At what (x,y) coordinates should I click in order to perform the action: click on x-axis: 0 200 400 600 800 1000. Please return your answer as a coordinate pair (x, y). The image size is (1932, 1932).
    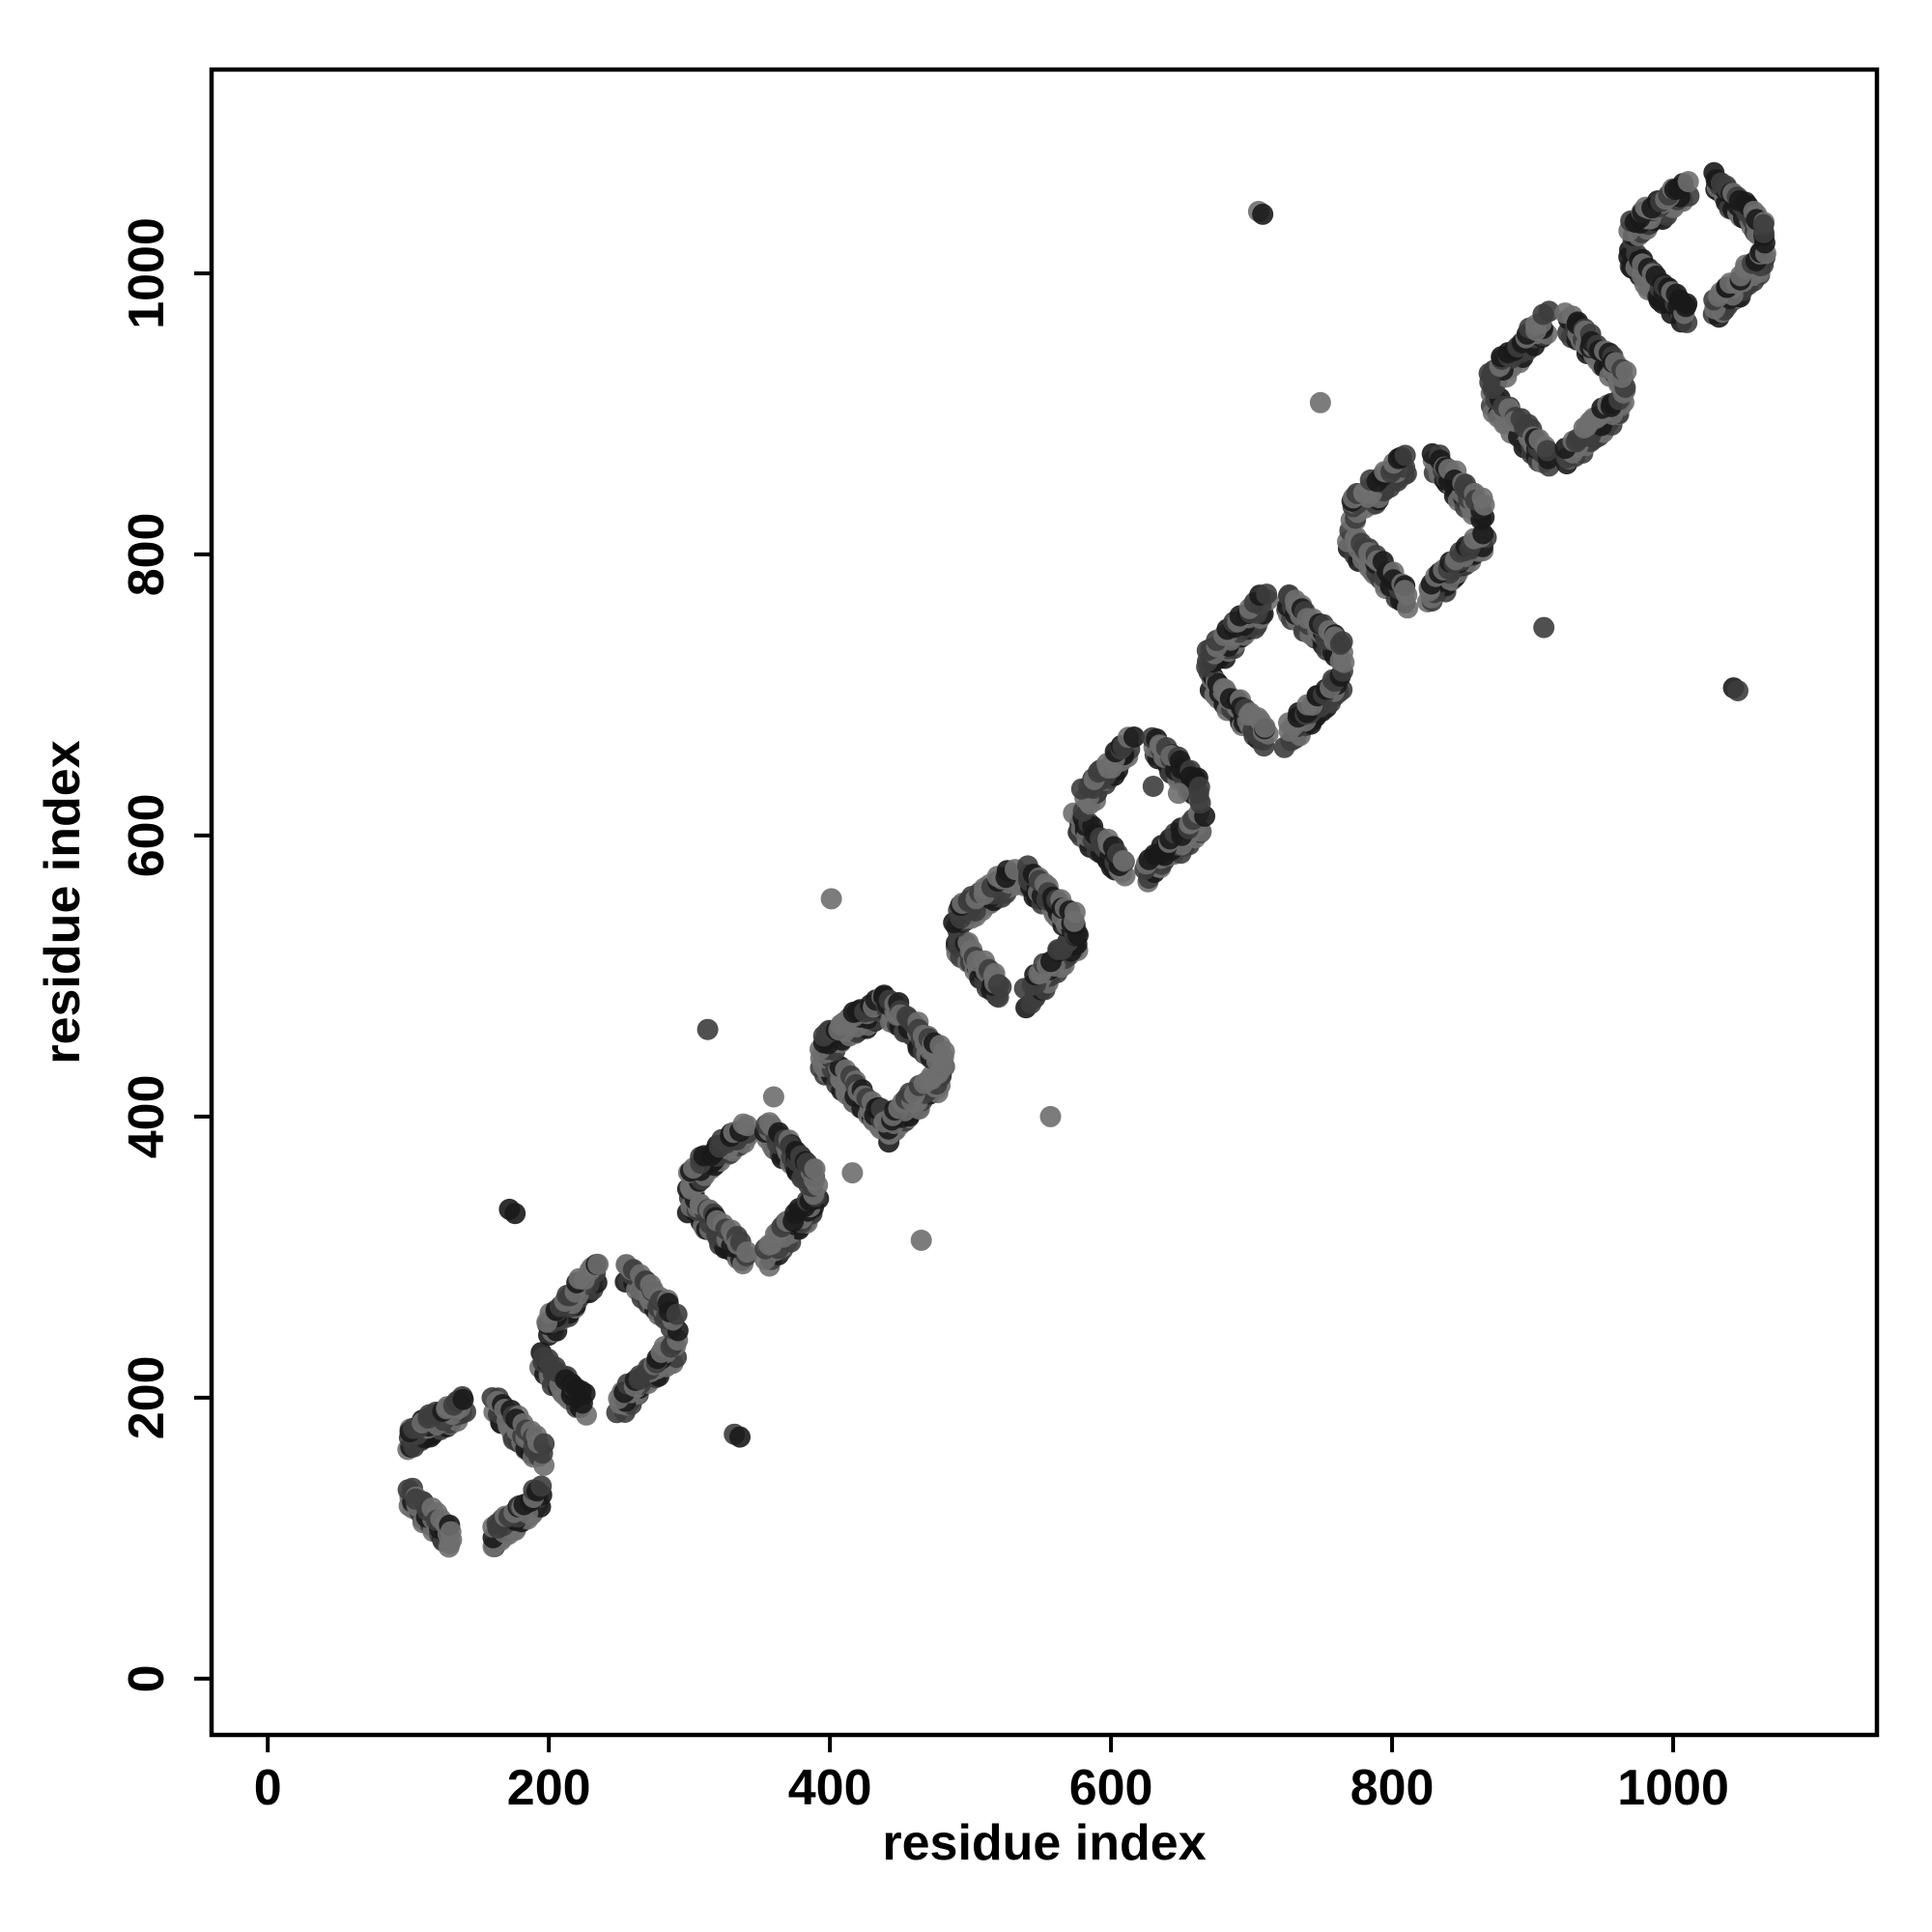
    Looking at the image, I should click on (992, 1775).